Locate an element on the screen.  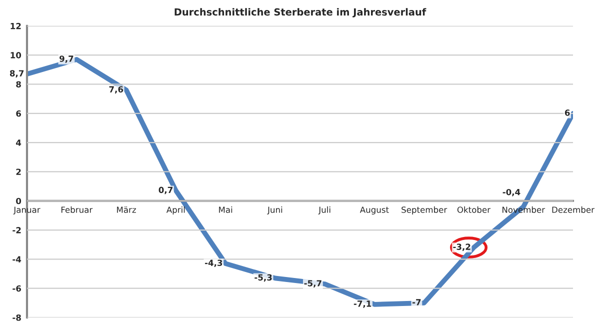
y-tick-label: -4 is located at coordinates (17, 259).